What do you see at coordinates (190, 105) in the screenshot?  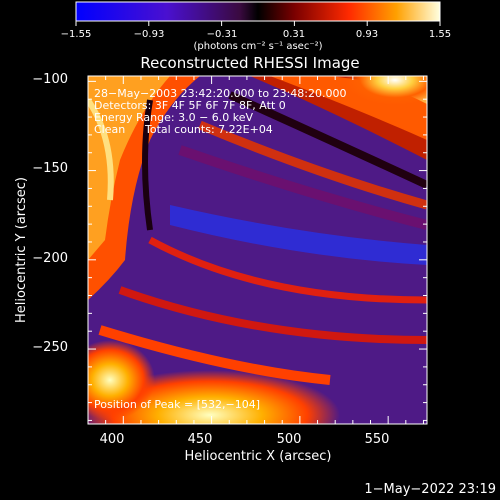 I see `annotation-detectors: Detectors: 3F 4F 5F 6F 7F 8F, Att 0` at bounding box center [190, 105].